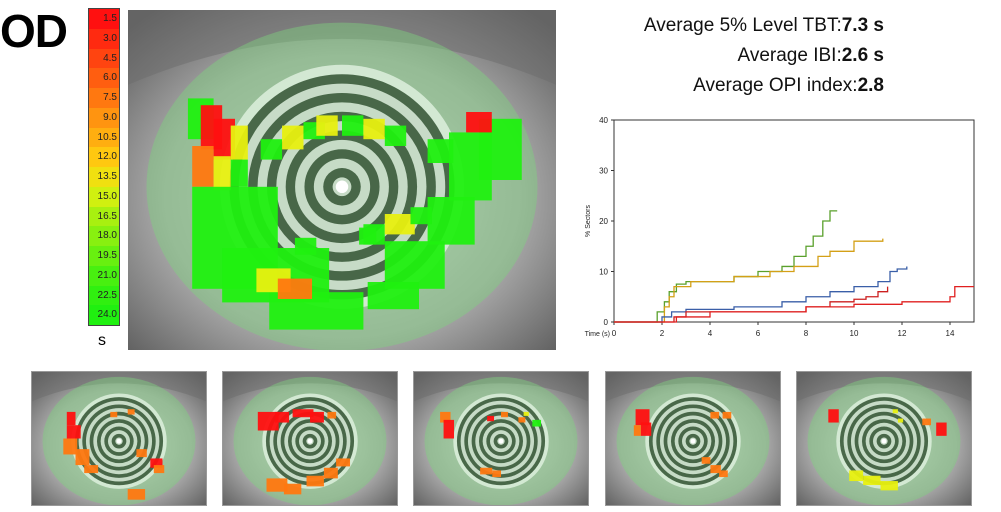  I want to click on x-tick-label: 4, so click(710, 333).